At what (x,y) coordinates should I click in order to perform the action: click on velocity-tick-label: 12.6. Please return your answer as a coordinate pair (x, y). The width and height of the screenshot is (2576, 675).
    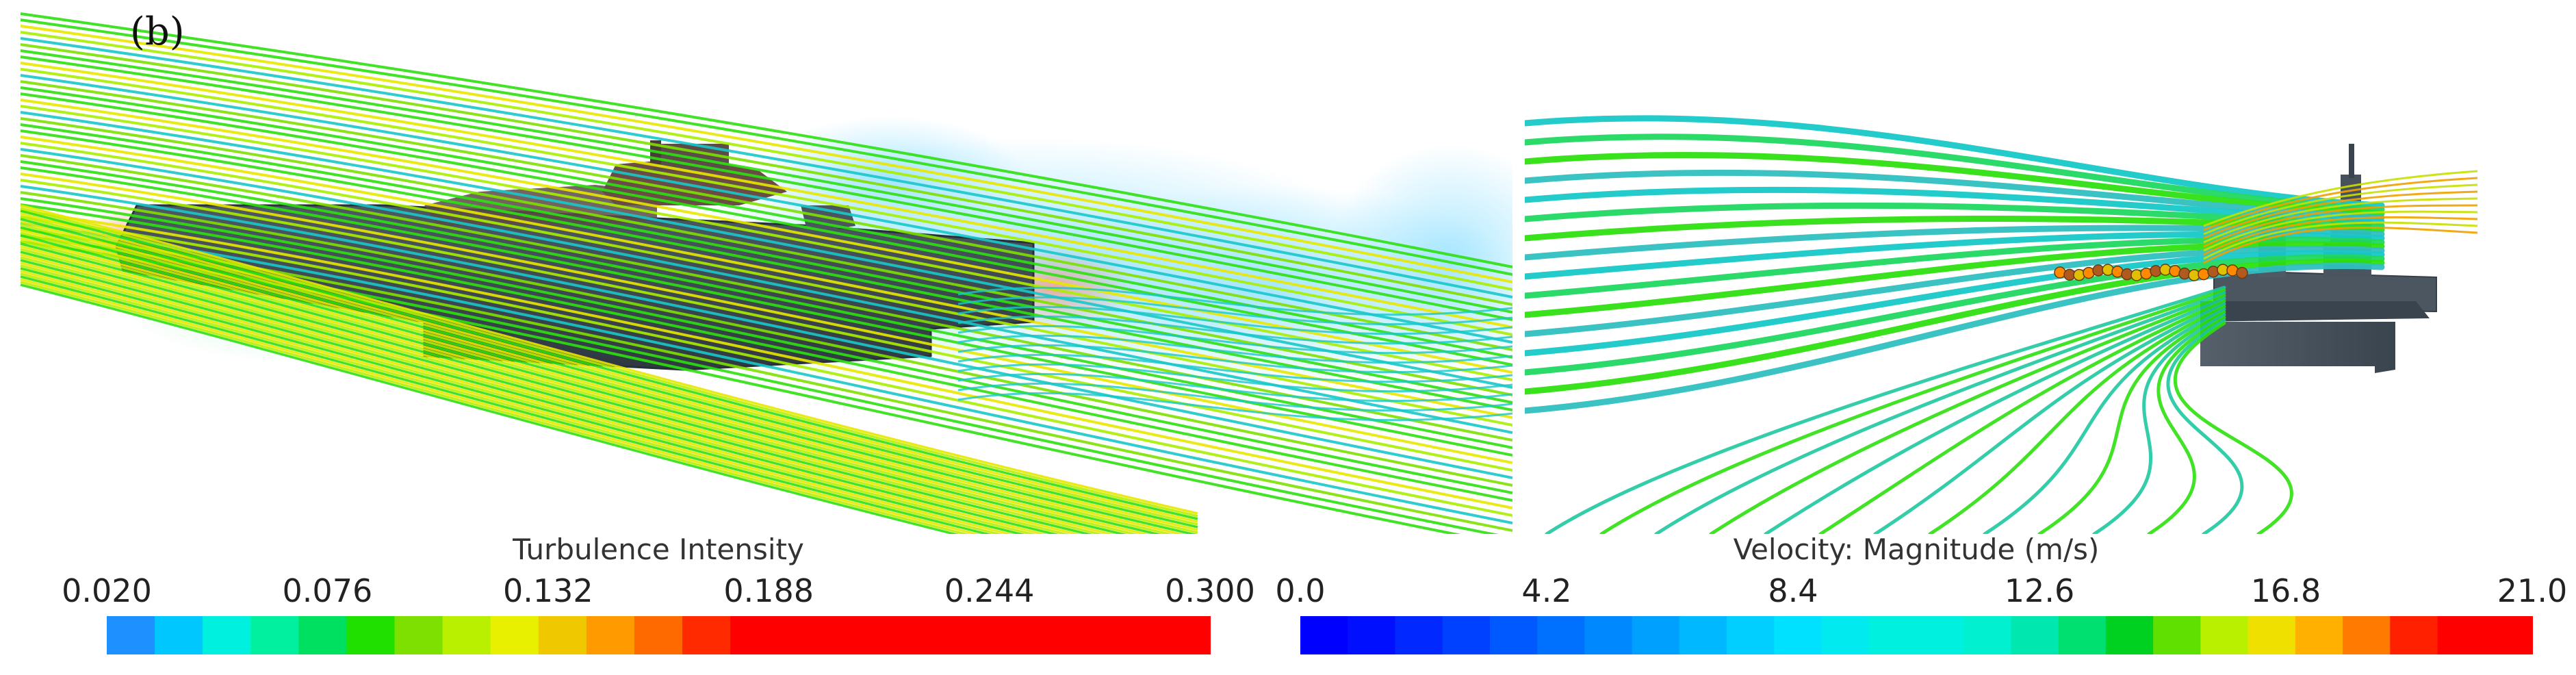
    Looking at the image, I should click on (2039, 590).